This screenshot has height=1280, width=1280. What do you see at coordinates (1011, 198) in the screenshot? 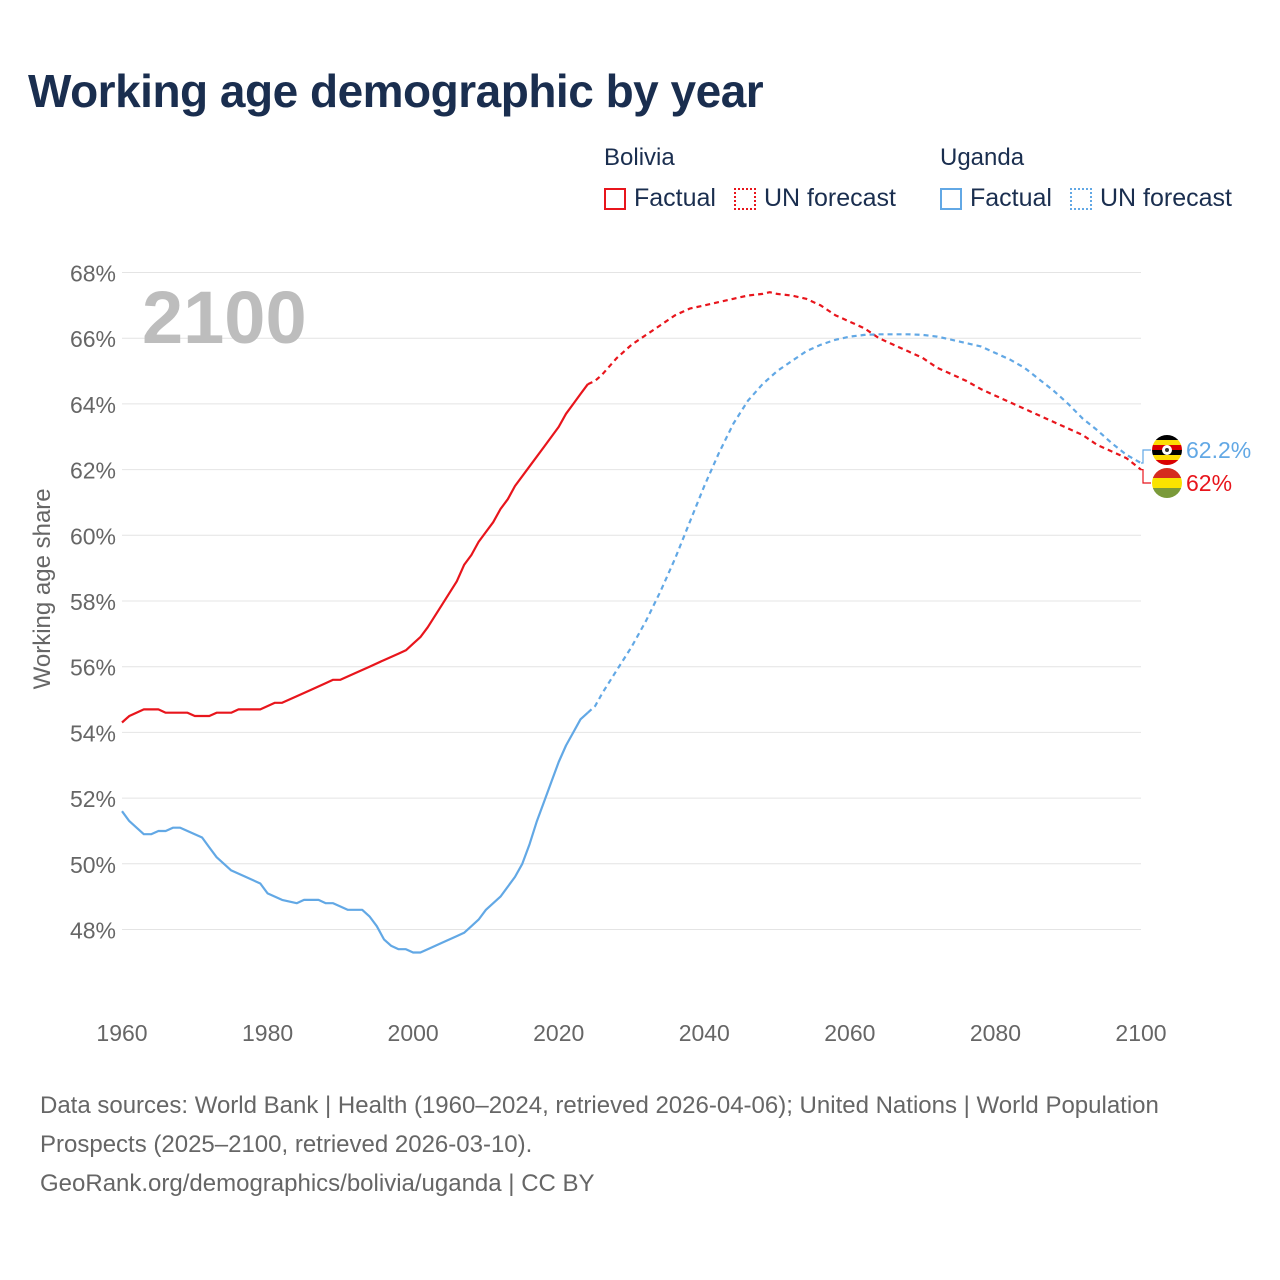
I see `legend-uganda-factual-label: Factual` at bounding box center [1011, 198].